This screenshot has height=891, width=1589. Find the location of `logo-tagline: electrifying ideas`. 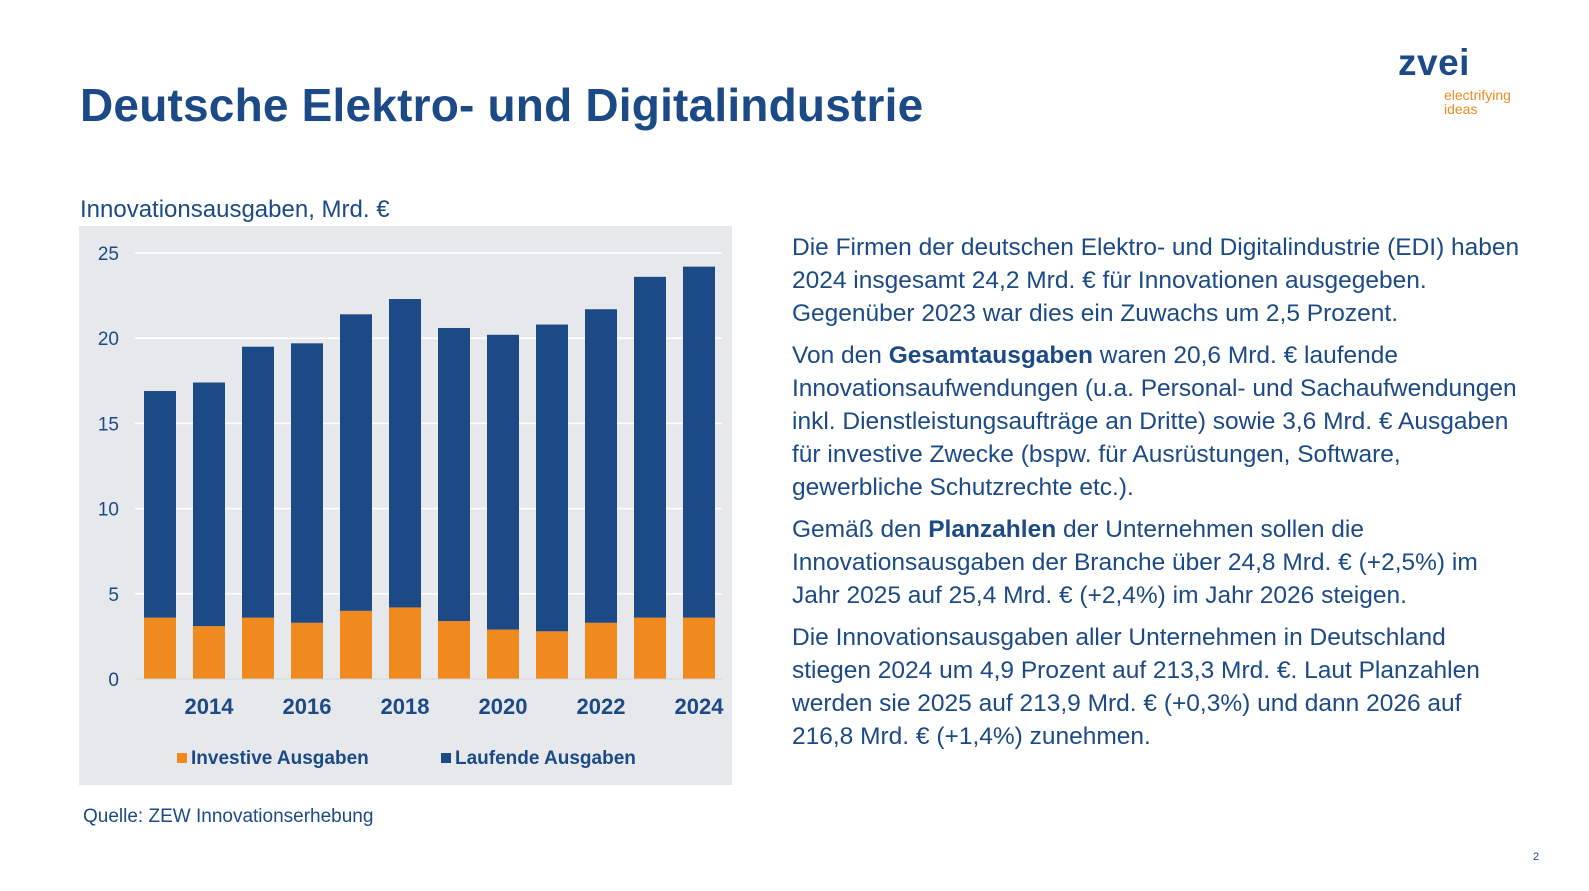

logo-tagline: electrifying ideas is located at coordinates (1489, 102).